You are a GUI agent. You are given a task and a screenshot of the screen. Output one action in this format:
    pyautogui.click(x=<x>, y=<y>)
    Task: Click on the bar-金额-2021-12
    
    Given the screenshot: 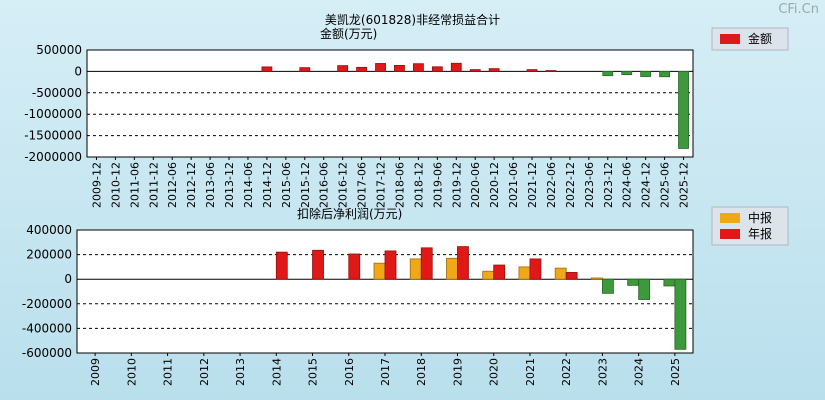 What is the action you would take?
    pyautogui.click(x=532, y=70)
    